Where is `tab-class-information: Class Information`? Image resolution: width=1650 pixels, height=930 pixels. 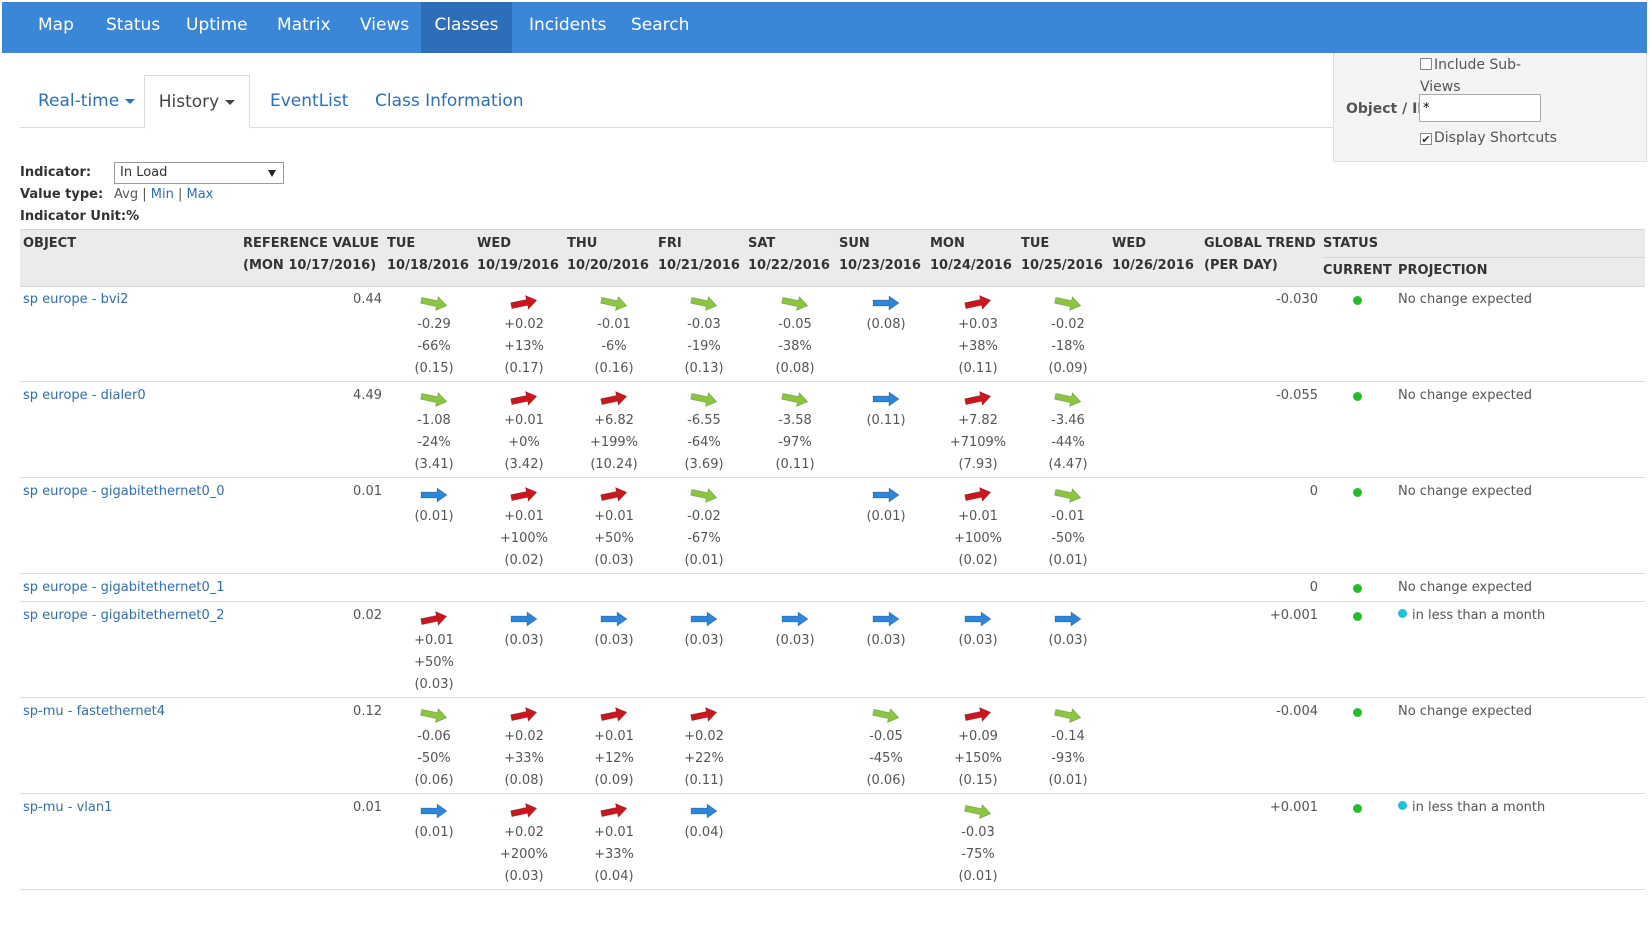
tab-class-information: Class Information is located at coordinates (449, 101).